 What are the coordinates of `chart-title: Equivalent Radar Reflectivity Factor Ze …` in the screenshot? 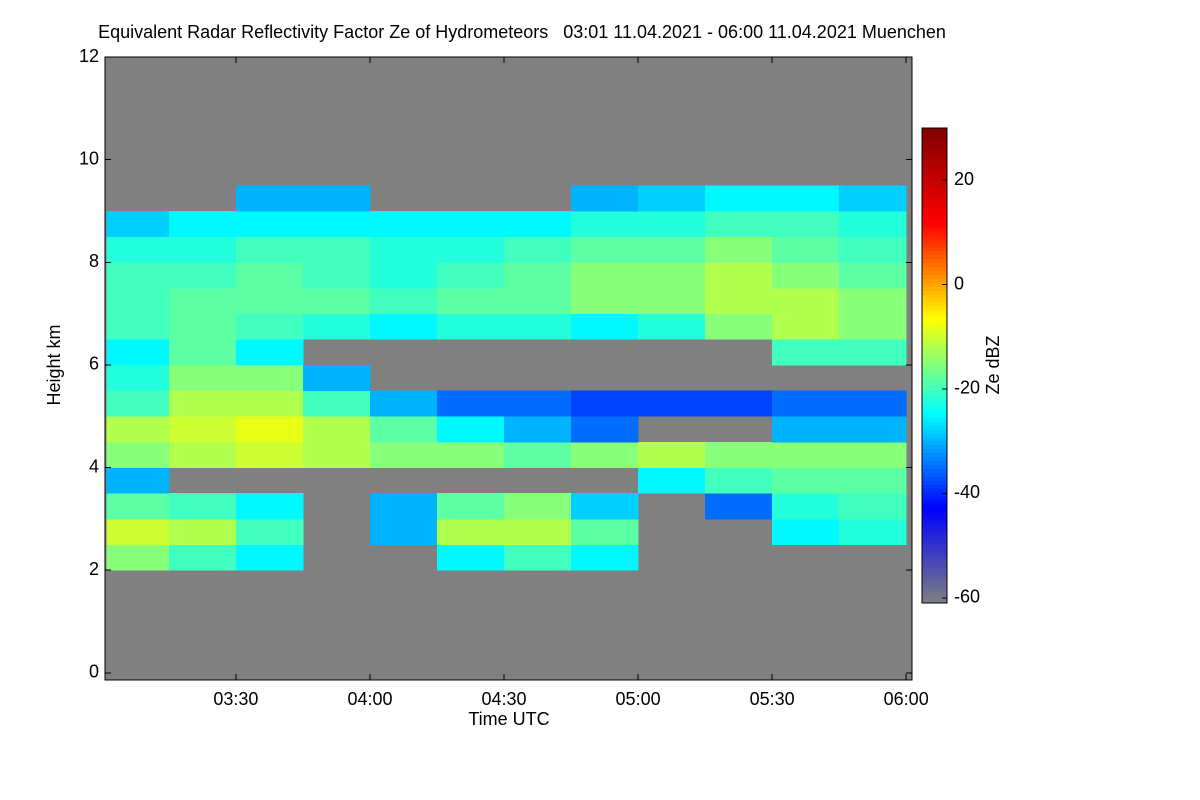 It's located at (522, 32).